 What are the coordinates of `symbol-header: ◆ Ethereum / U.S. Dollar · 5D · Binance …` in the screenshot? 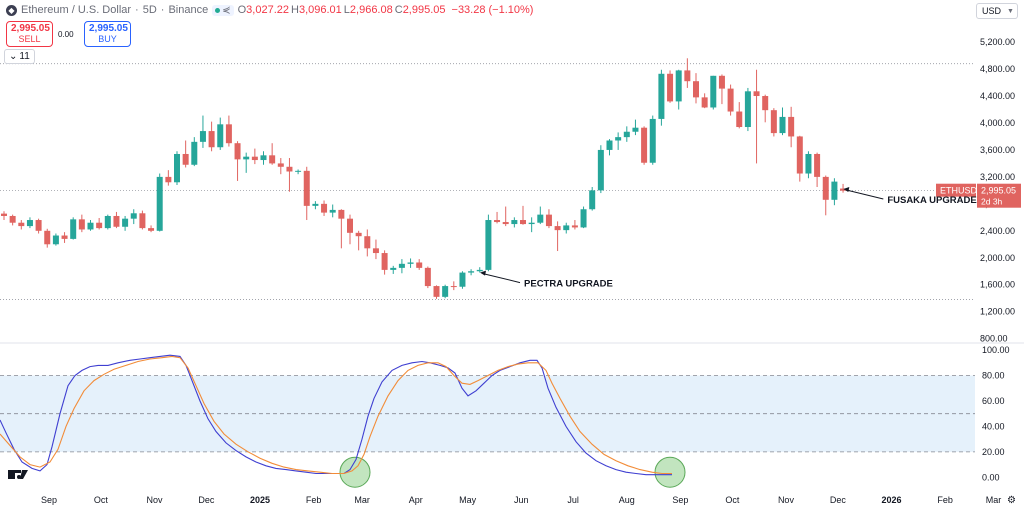 It's located at (270, 10).